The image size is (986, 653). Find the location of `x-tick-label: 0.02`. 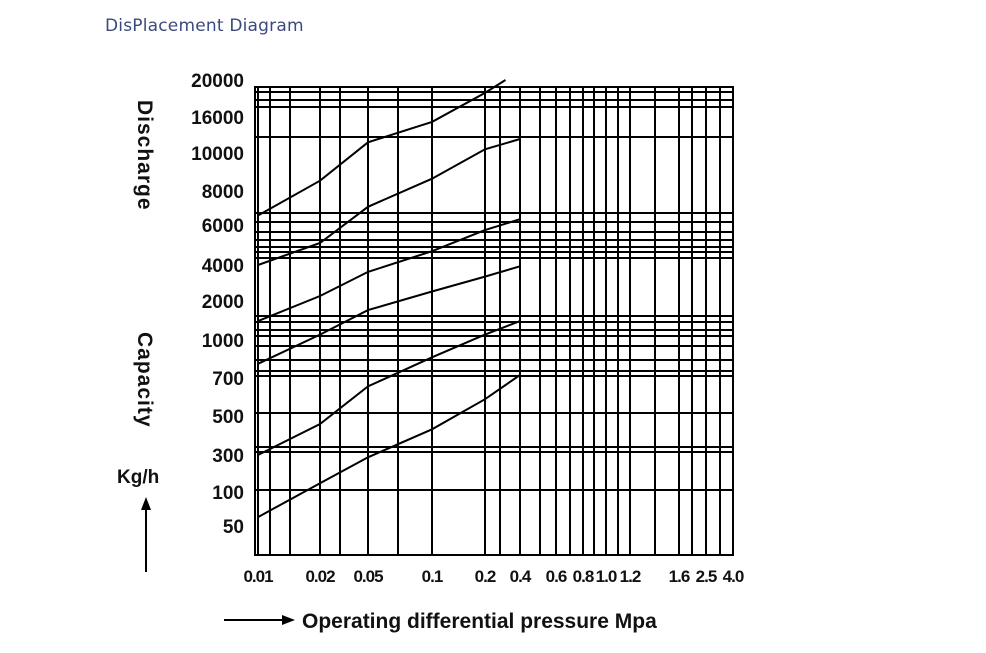

x-tick-label: 0.02 is located at coordinates (320, 576).